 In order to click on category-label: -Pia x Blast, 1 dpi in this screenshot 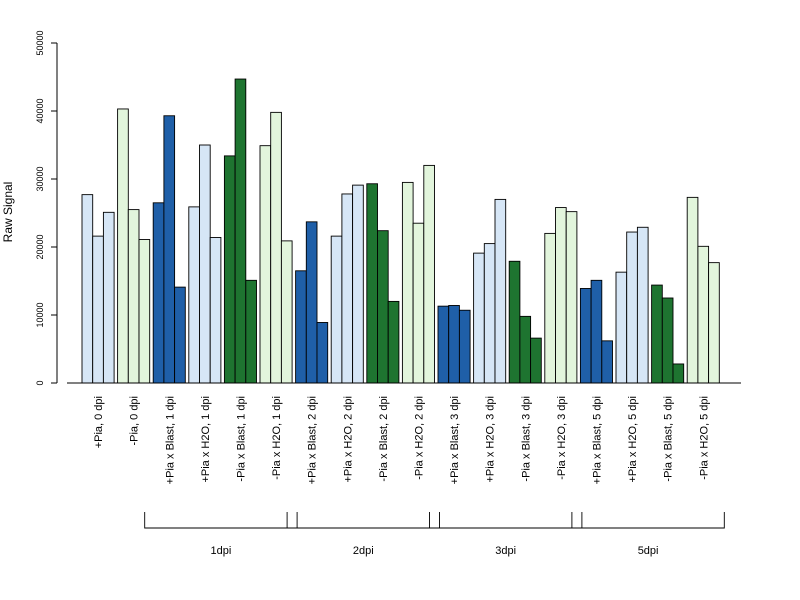, I will do `click(241, 439)`.